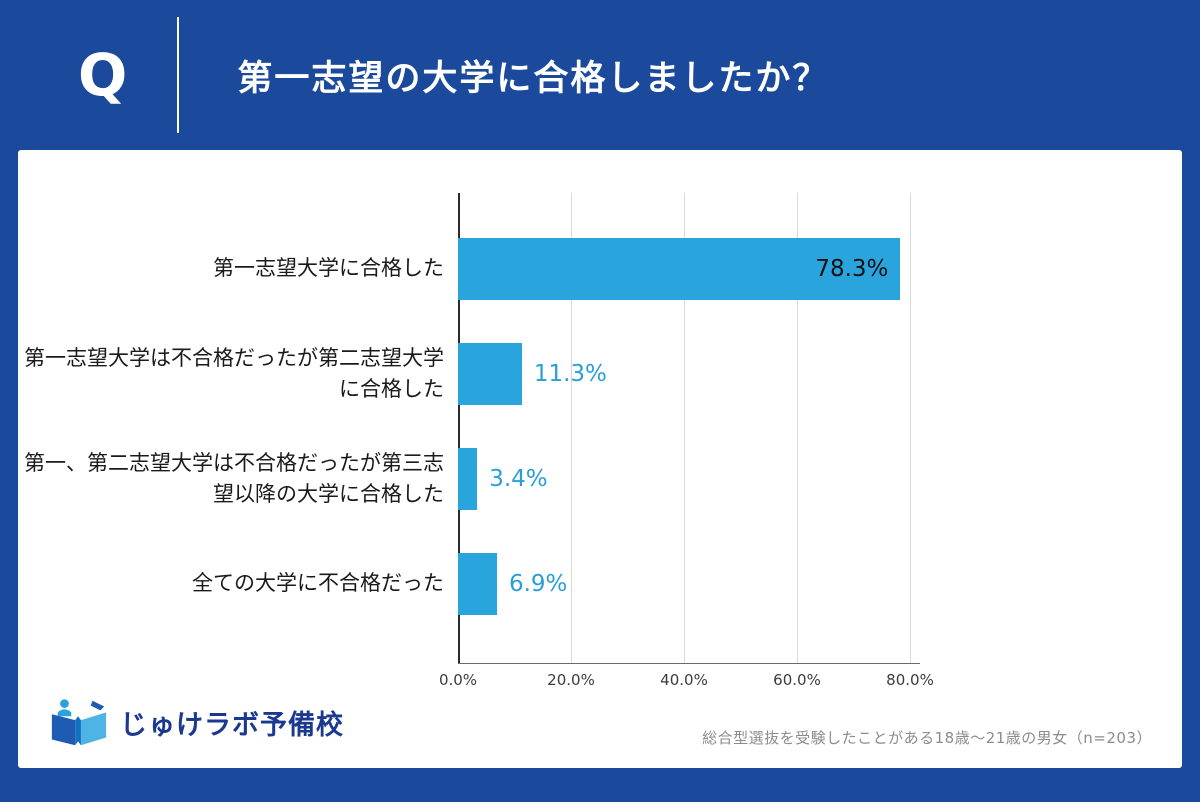  Describe the element at coordinates (570, 373) in the screenshot. I see `value-label: 11.3%` at that location.